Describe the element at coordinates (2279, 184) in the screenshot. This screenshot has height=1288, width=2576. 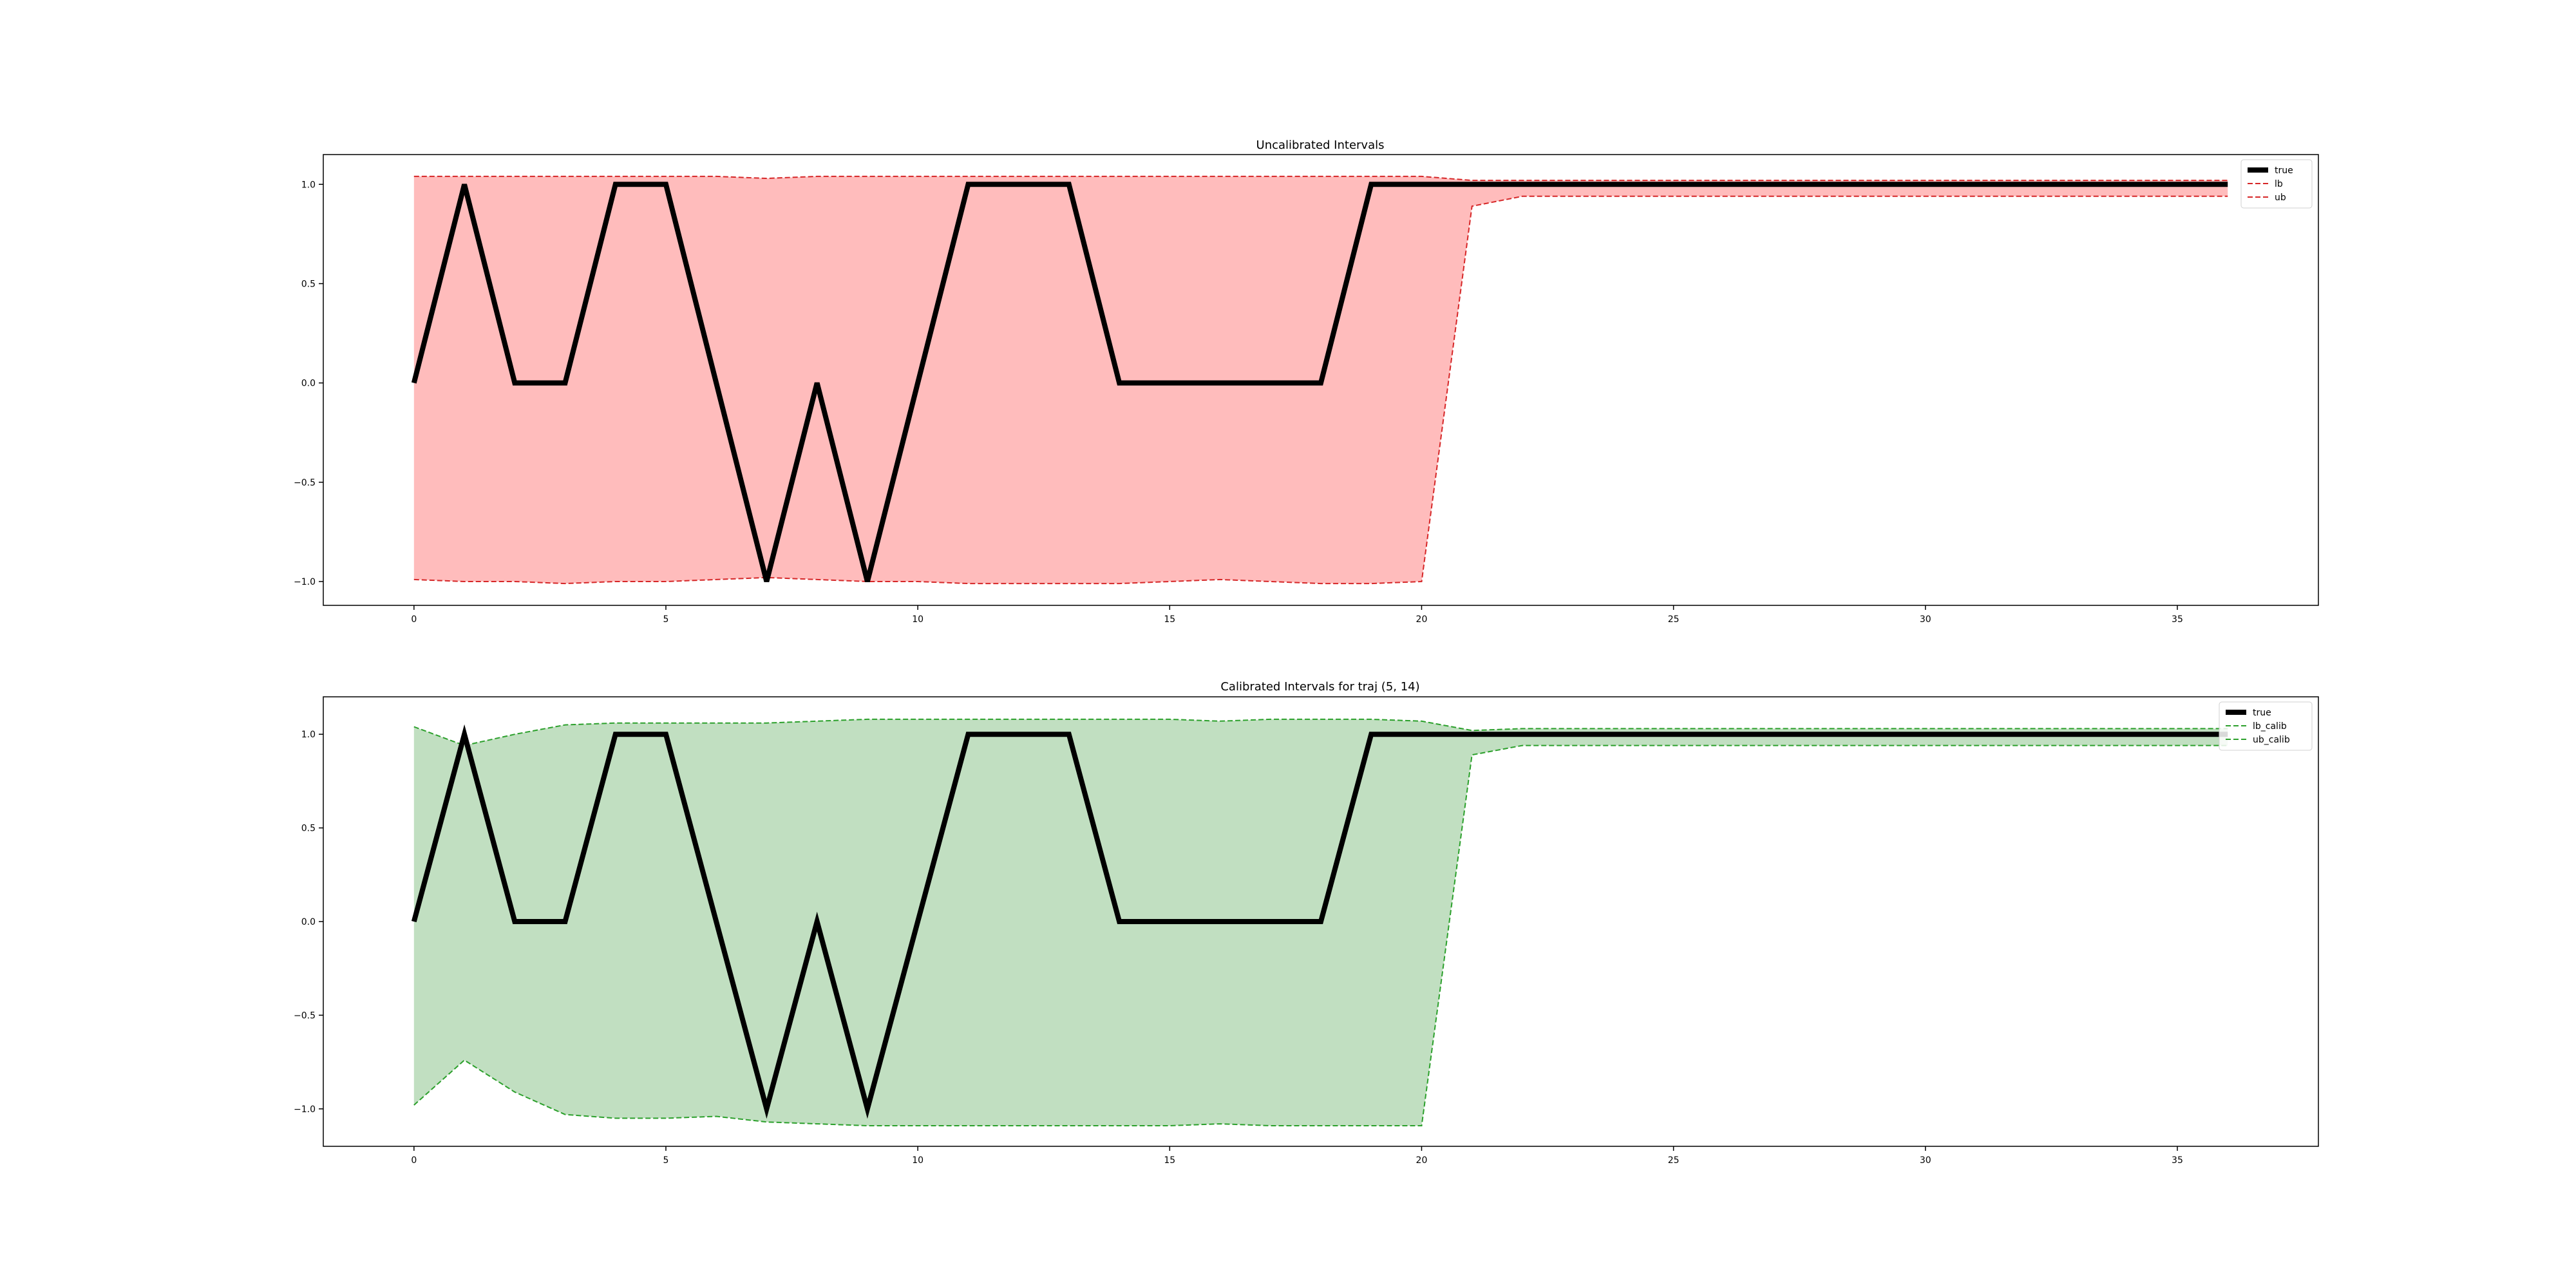
I see `legend-label: lb` at that location.